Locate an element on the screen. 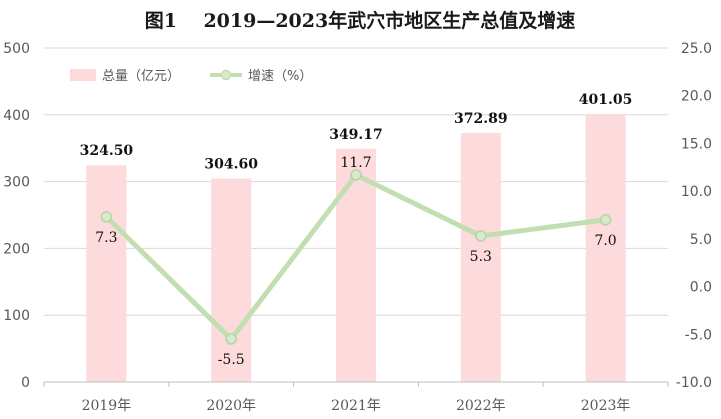 The height and width of the screenshot is (419, 721). line-value-label: 7.3 is located at coordinates (106, 238).